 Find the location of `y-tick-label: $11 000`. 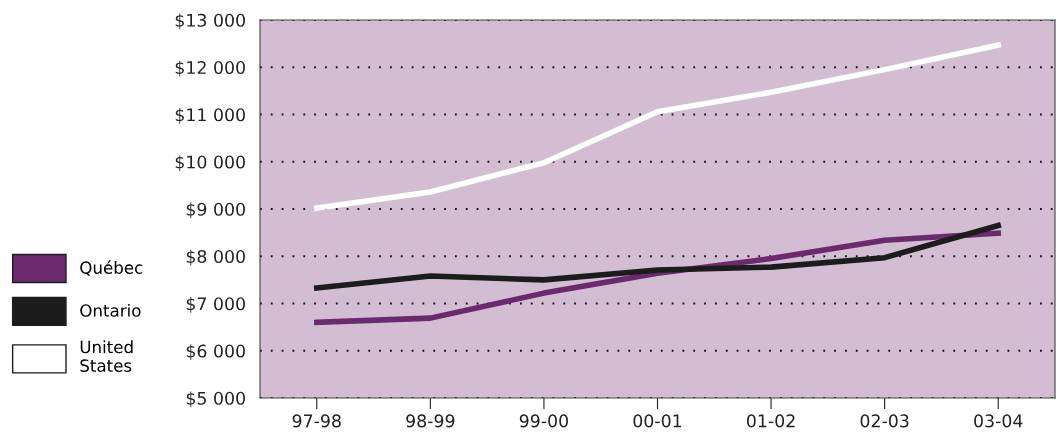

y-tick-label: $11 000 is located at coordinates (210, 115).